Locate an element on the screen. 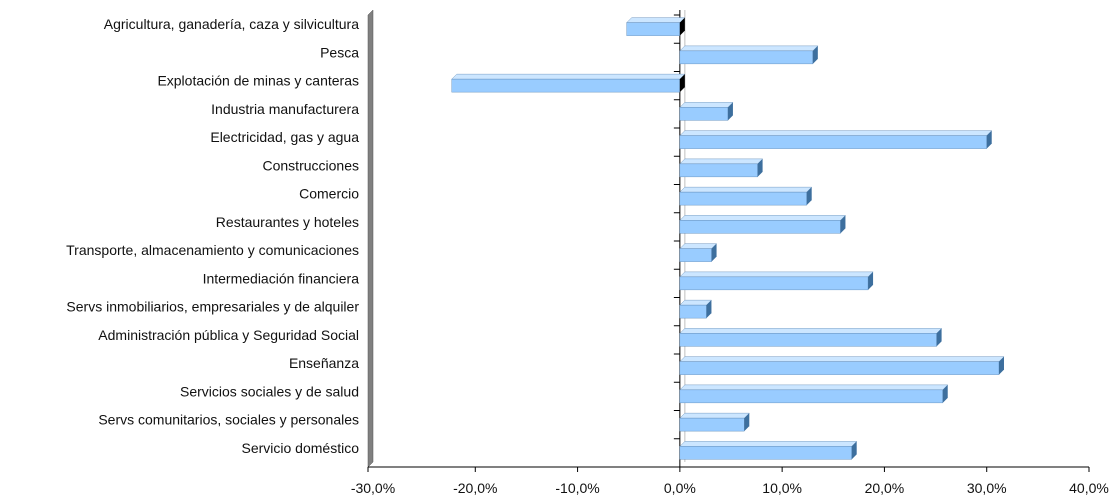 The width and height of the screenshot is (1118, 500). tick-label: 30,0% is located at coordinates (987, 488).